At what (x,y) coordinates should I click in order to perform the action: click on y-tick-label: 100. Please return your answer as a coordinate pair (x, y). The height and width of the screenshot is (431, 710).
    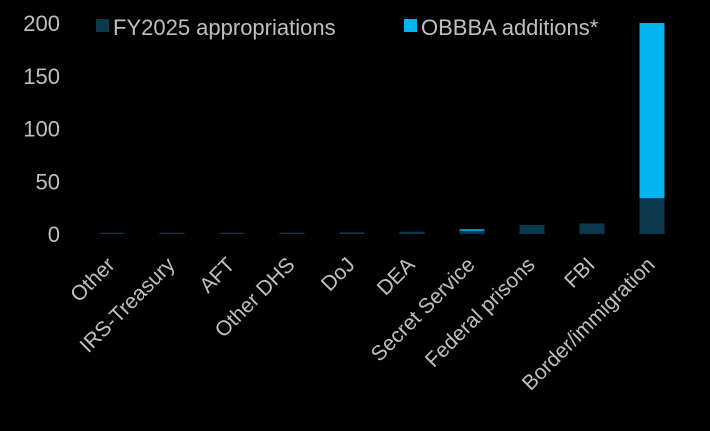
    Looking at the image, I should click on (41, 129).